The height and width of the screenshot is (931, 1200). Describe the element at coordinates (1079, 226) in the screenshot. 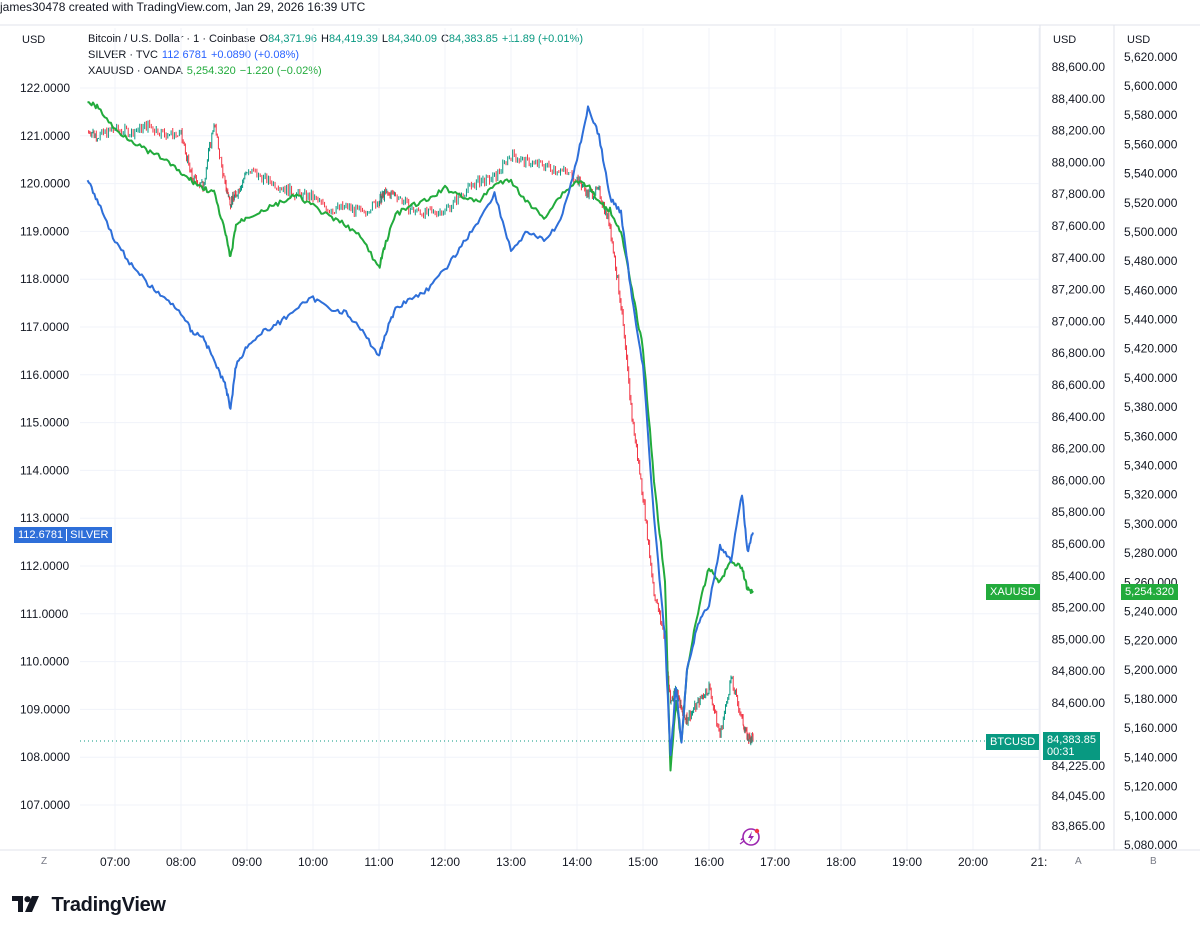

I see `y-mid-tick-label: 87,600.00` at that location.